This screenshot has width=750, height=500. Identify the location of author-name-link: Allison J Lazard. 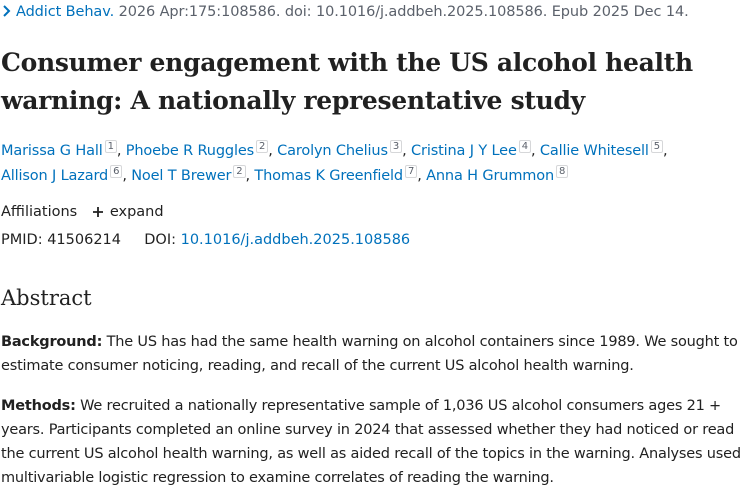
(55, 176).